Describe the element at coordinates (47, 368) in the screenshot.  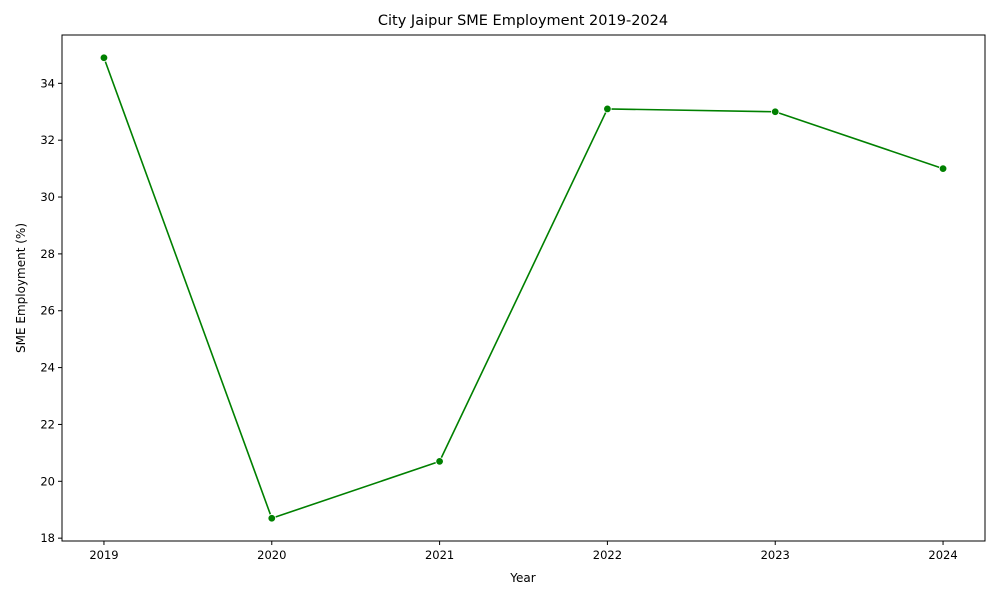
I see `y-tick-label: 24` at that location.